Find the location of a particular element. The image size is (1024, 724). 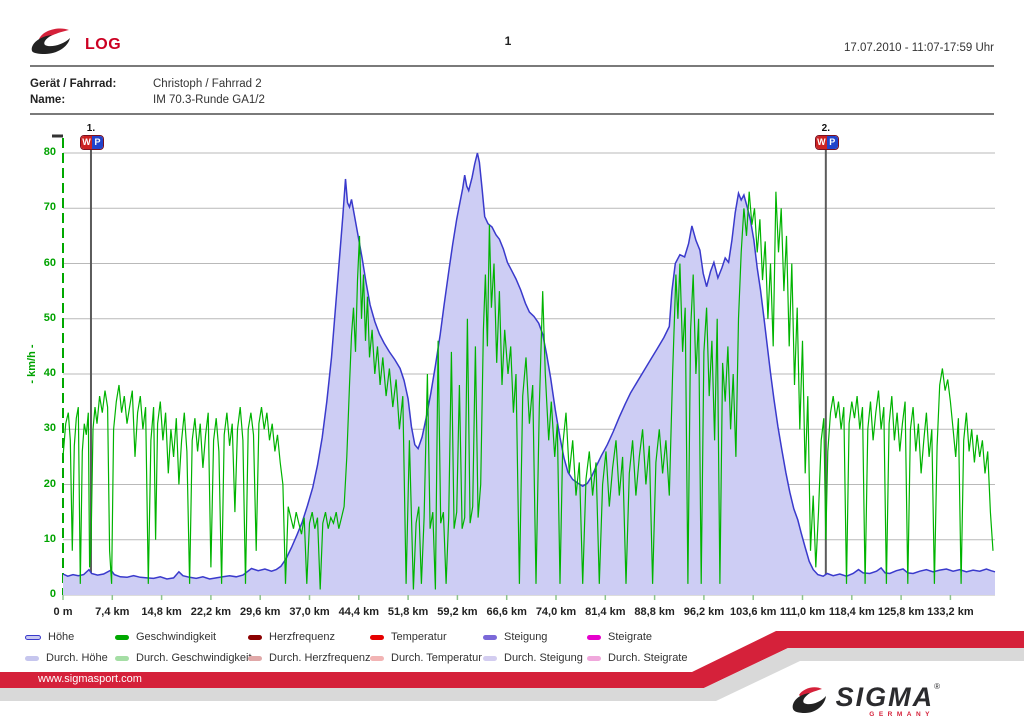

website-link: www.sigmasport.com is located at coordinates (90, 679).